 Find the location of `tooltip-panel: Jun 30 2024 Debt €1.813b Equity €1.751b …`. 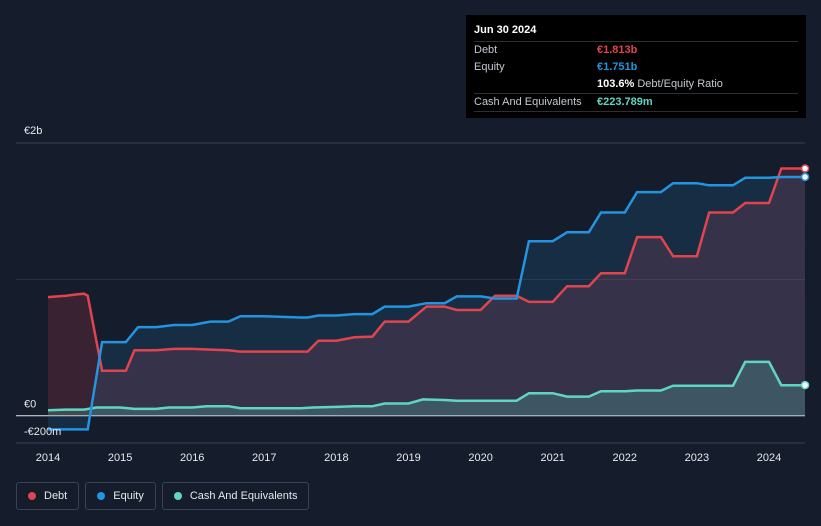

tooltip-panel: Jun 30 2024 Debt €1.813b Equity €1.751b … is located at coordinates (636, 66).